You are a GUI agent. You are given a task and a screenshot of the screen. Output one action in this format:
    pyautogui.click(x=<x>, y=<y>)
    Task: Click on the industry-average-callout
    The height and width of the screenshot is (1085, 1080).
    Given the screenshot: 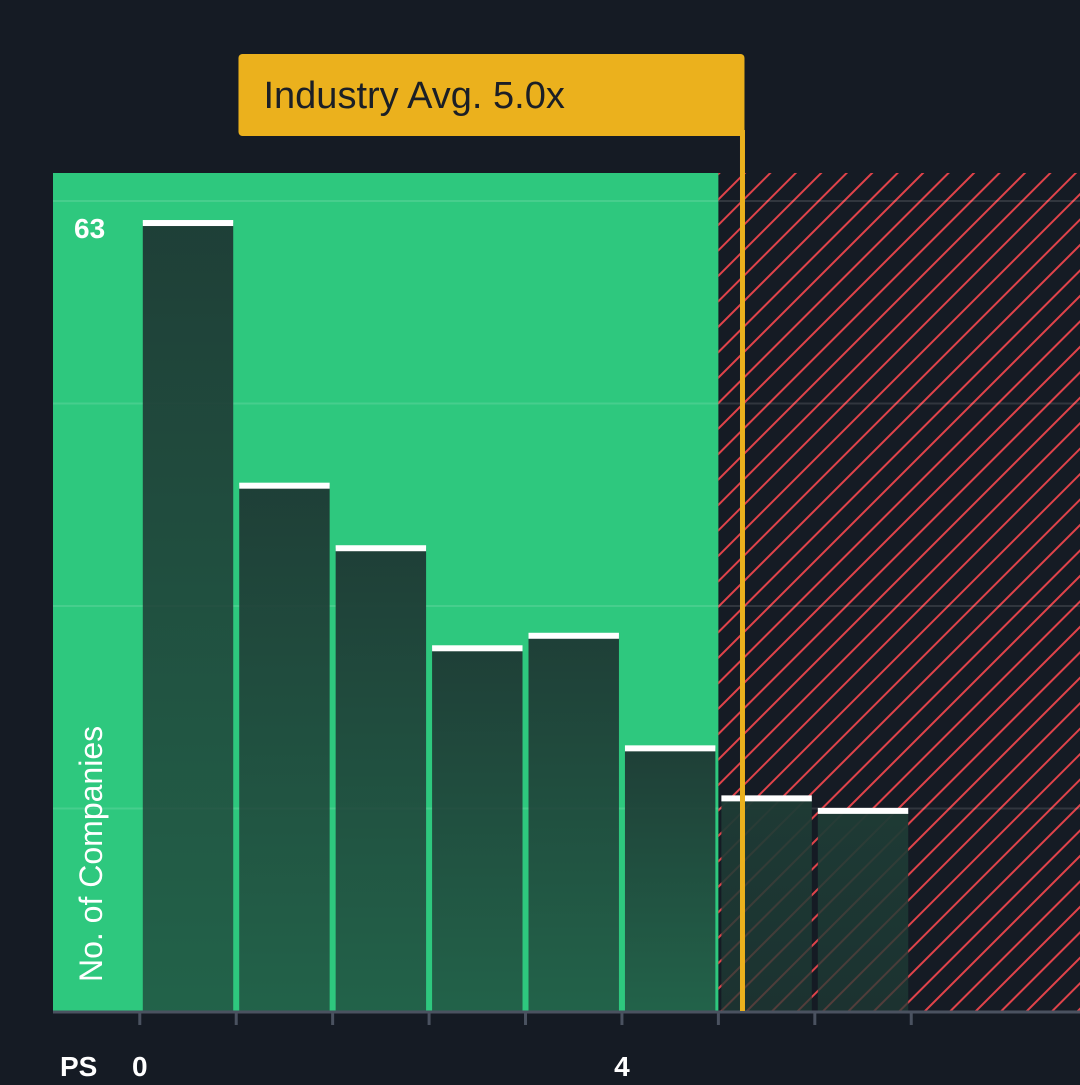 What is the action you would take?
    pyautogui.click(x=491, y=95)
    